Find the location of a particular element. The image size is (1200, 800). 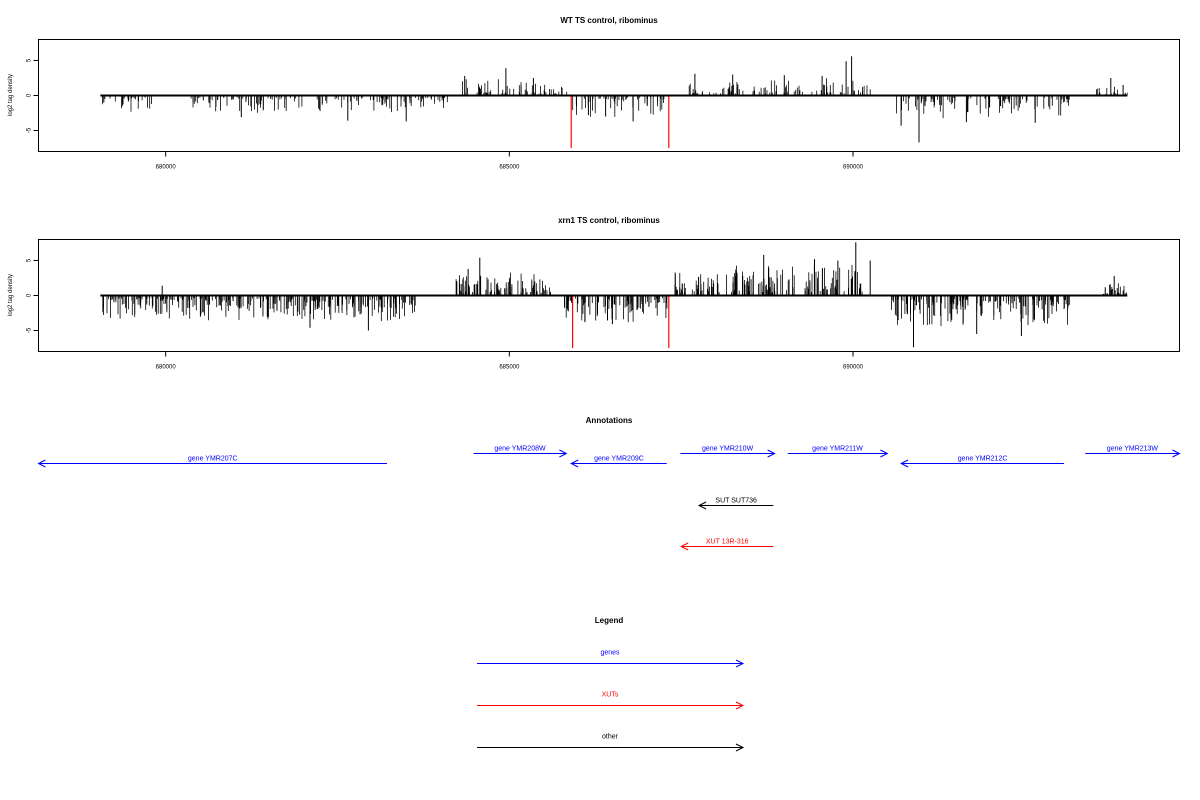

annotation-feature: gene YMR211W is located at coordinates (838, 452).